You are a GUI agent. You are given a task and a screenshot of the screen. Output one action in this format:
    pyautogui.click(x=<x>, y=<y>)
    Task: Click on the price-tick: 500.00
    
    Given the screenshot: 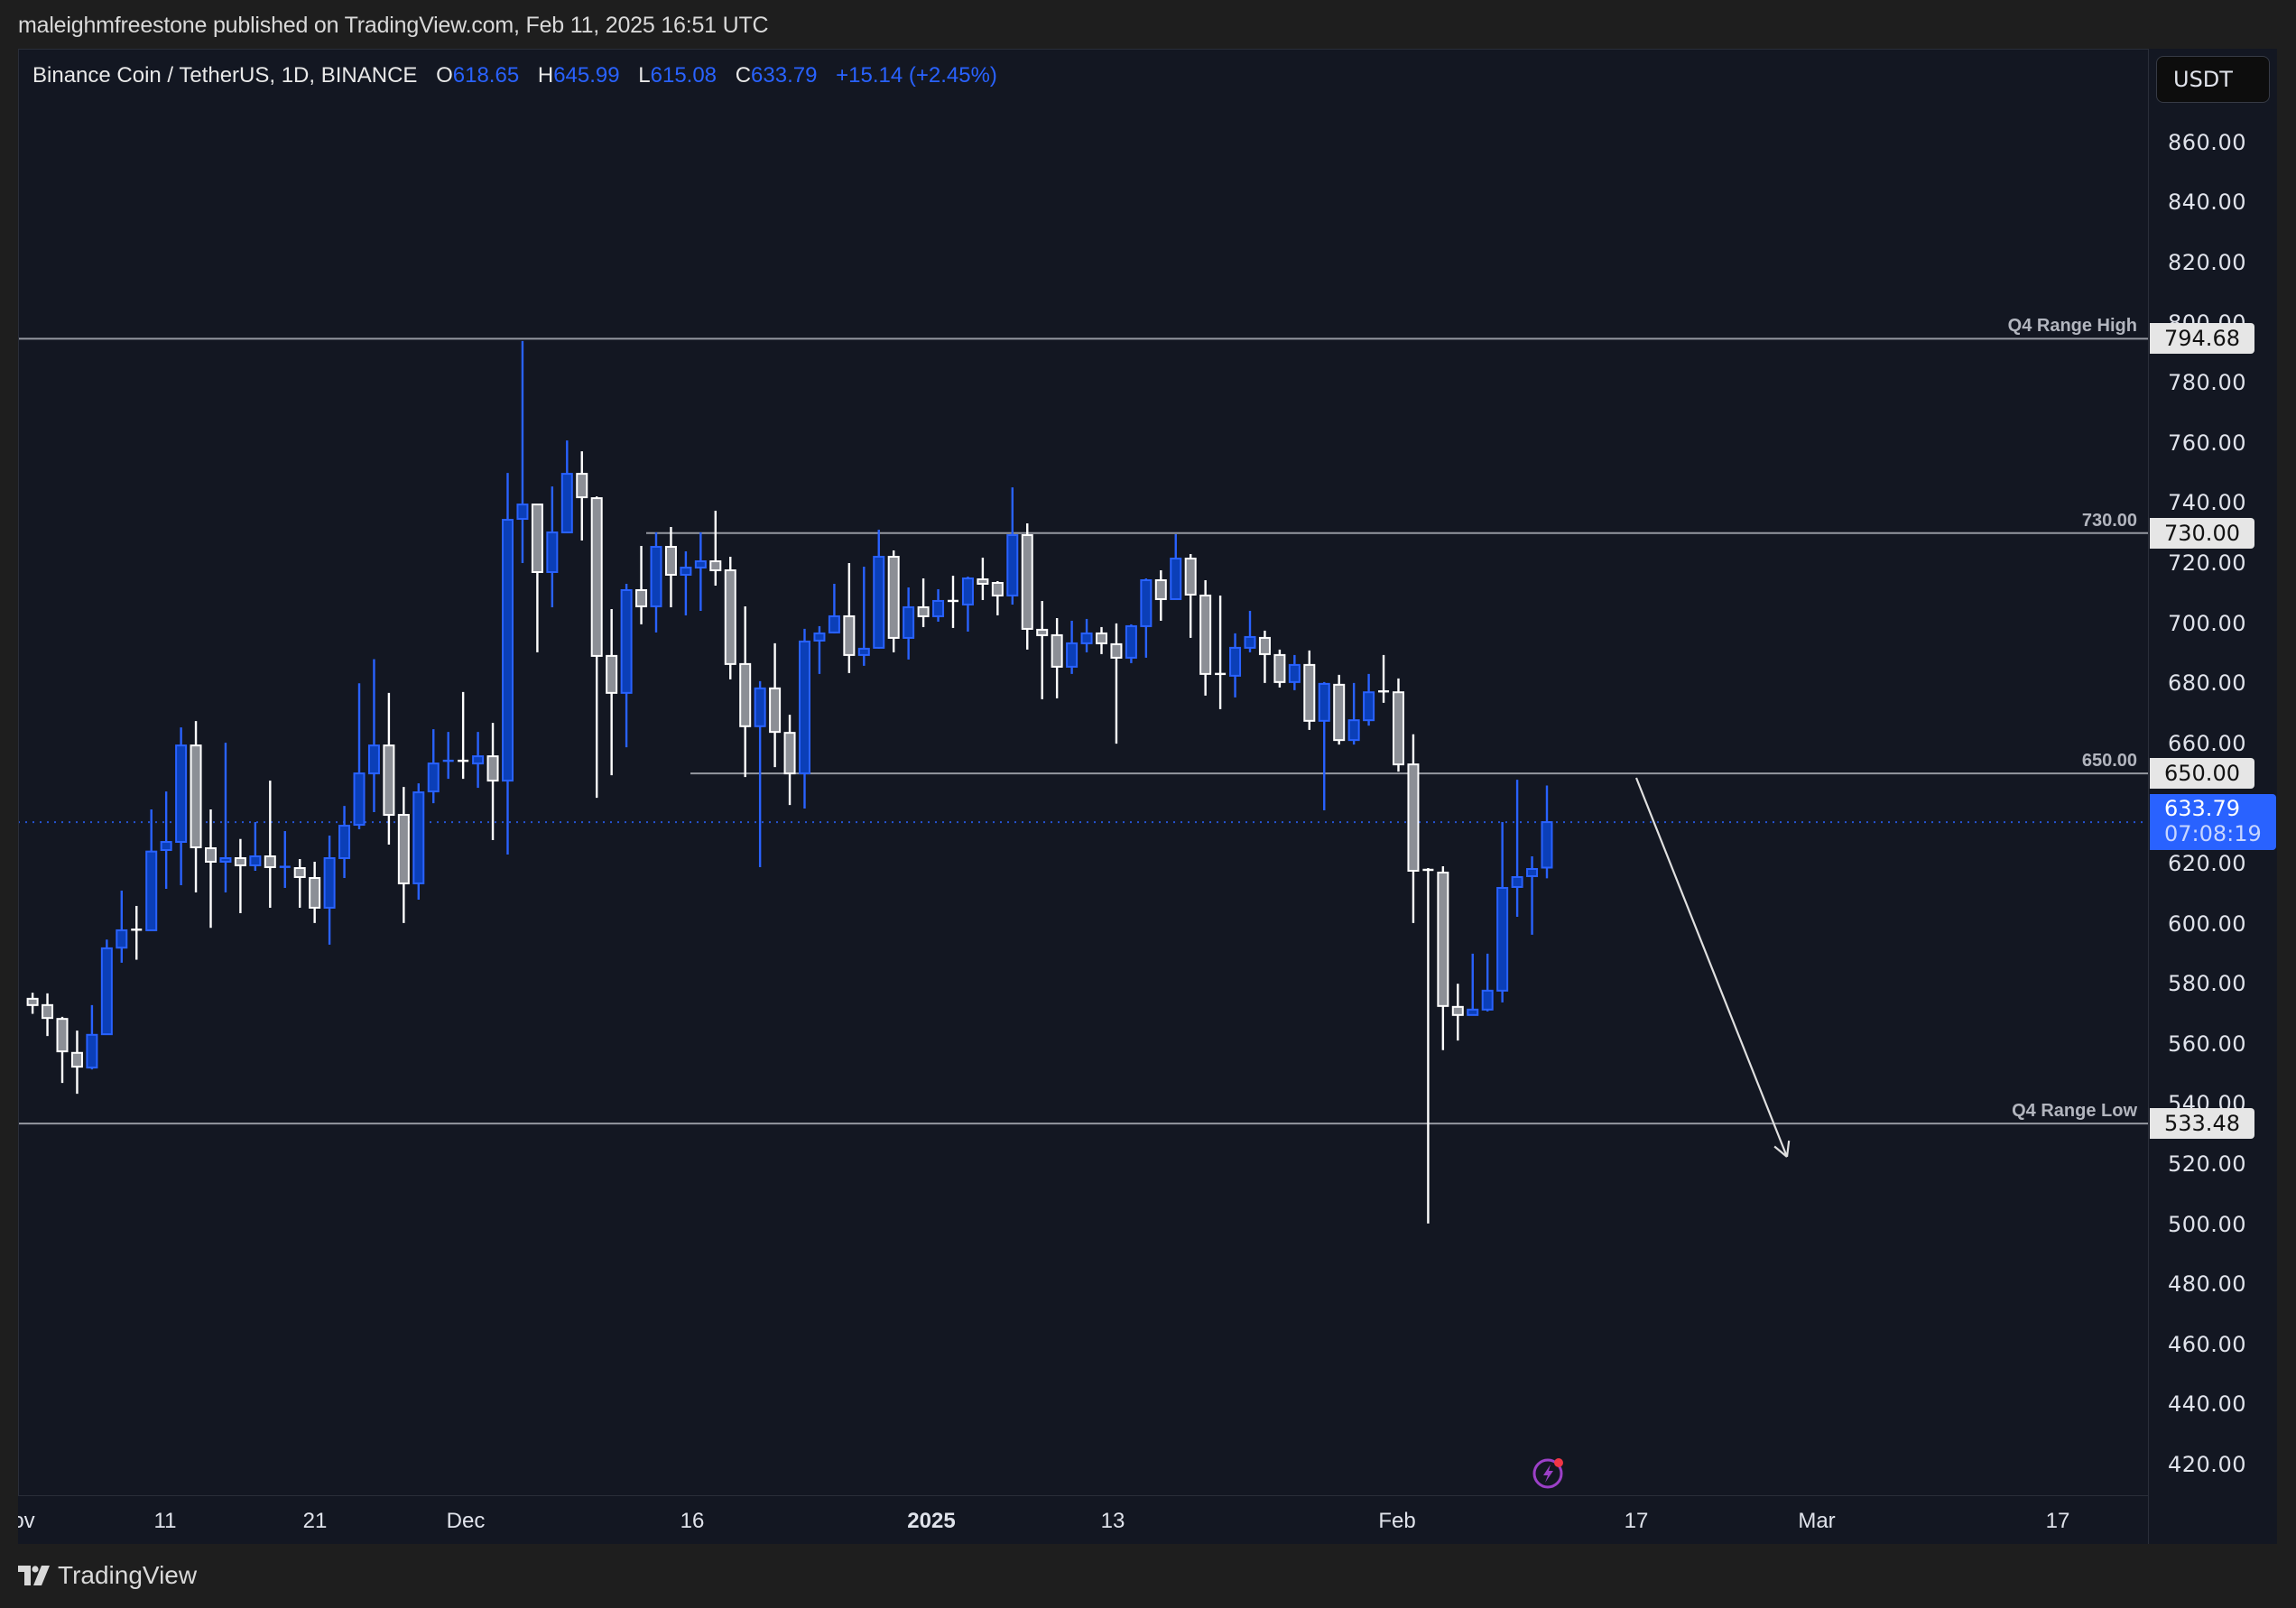 What is the action you would take?
    pyautogui.click(x=2207, y=1224)
    